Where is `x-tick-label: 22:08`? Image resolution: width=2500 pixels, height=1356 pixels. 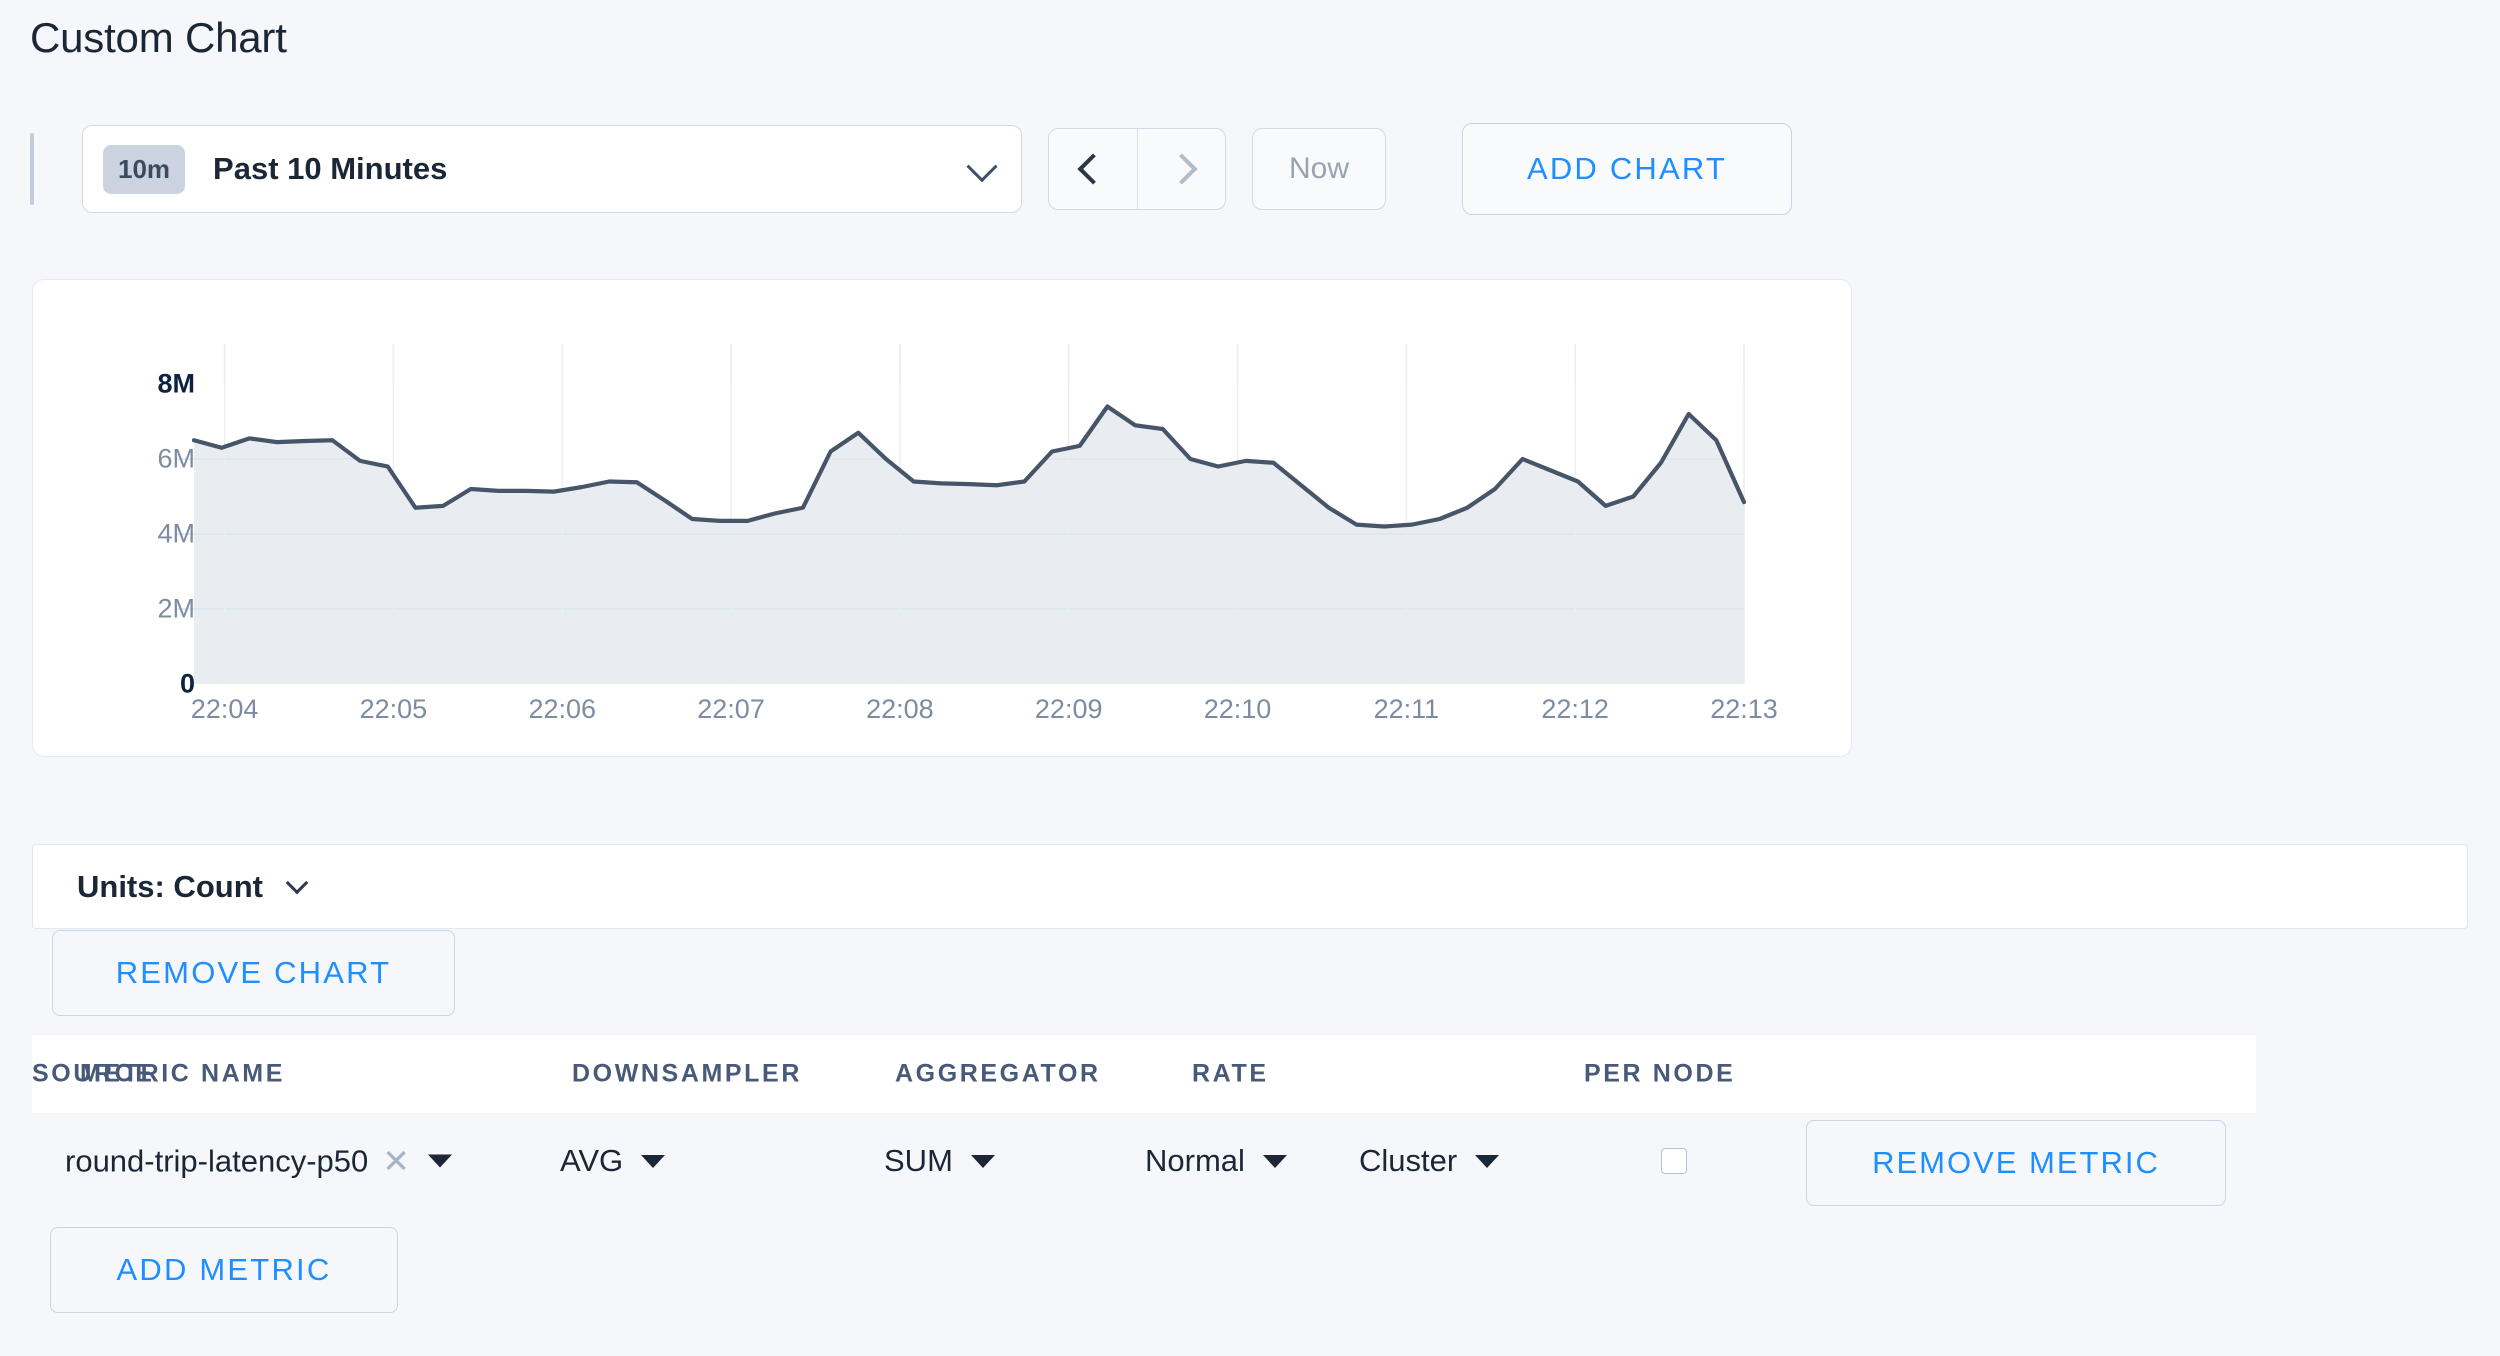
x-tick-label: 22:08 is located at coordinates (900, 709).